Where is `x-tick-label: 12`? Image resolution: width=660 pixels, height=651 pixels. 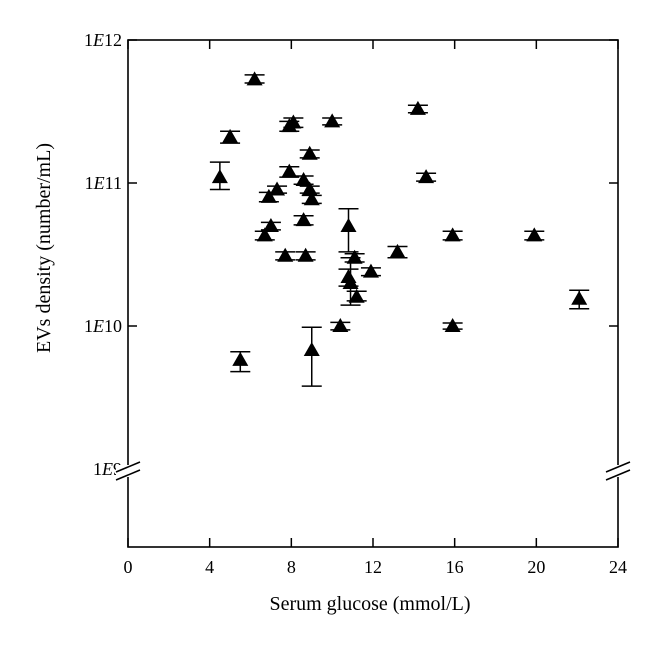
x-tick-label: 12 is located at coordinates (373, 567).